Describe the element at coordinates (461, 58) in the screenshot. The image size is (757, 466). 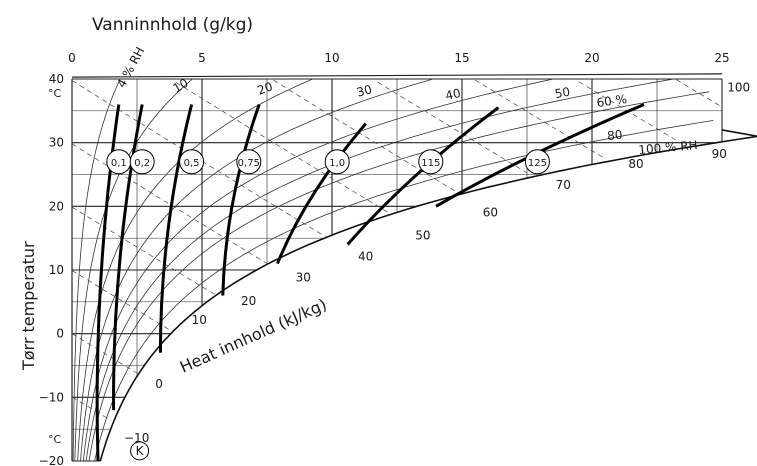
I see `x-tick-label: 15` at that location.